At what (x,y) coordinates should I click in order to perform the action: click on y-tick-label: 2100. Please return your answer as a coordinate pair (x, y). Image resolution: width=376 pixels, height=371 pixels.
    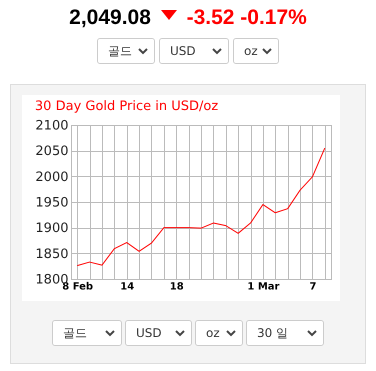
    Looking at the image, I should click on (51, 126).